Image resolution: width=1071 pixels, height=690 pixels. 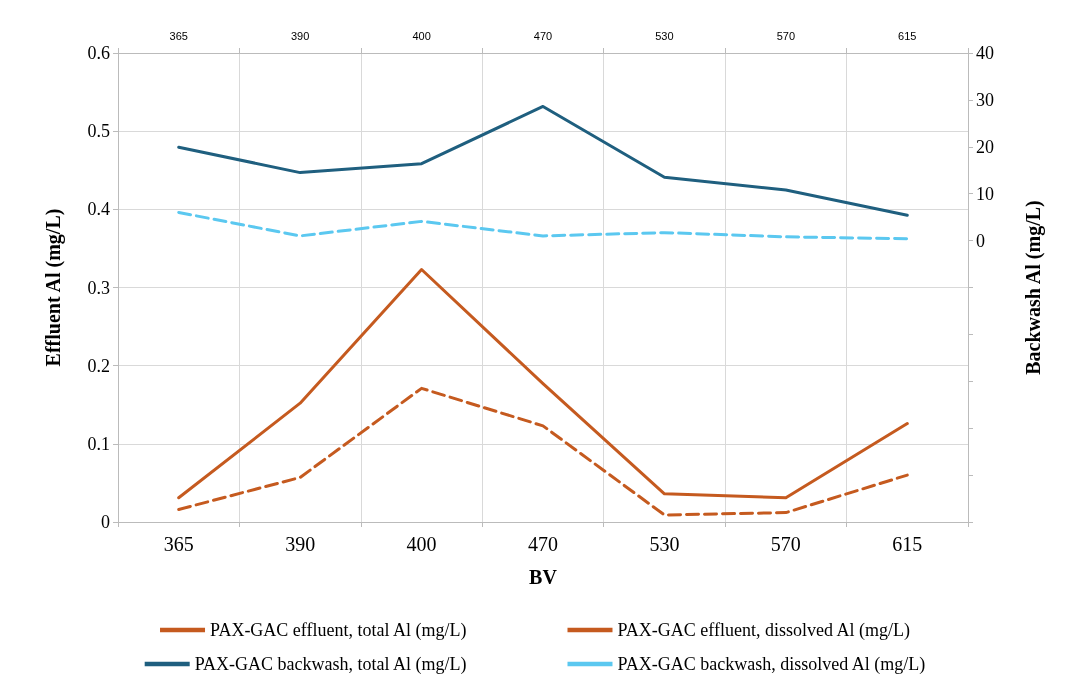 I want to click on y-axis-title: Effluent Al (mg/L), so click(x=53, y=287).